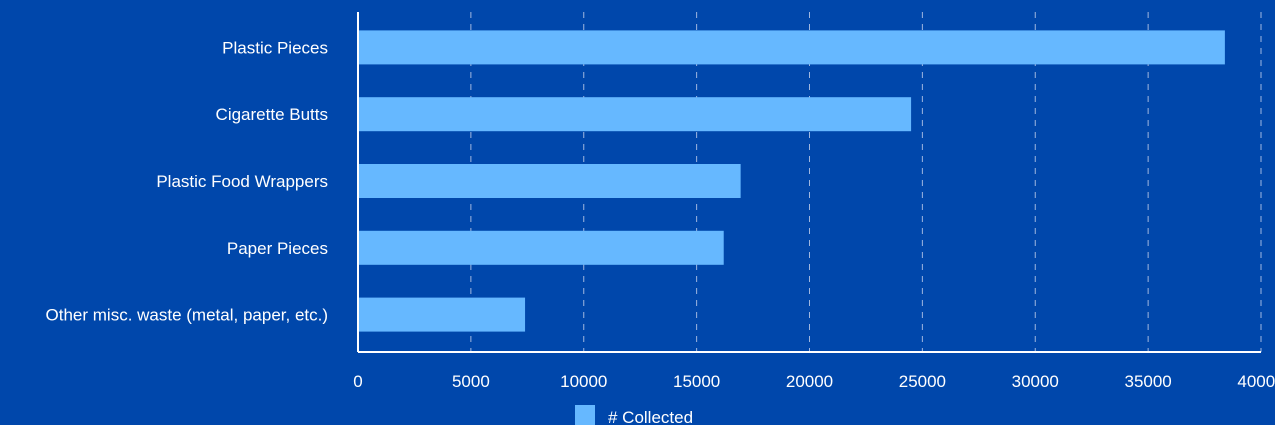  Describe the element at coordinates (242, 181) in the screenshot. I see `category-label-2: Plastic Food Wrappers` at that location.